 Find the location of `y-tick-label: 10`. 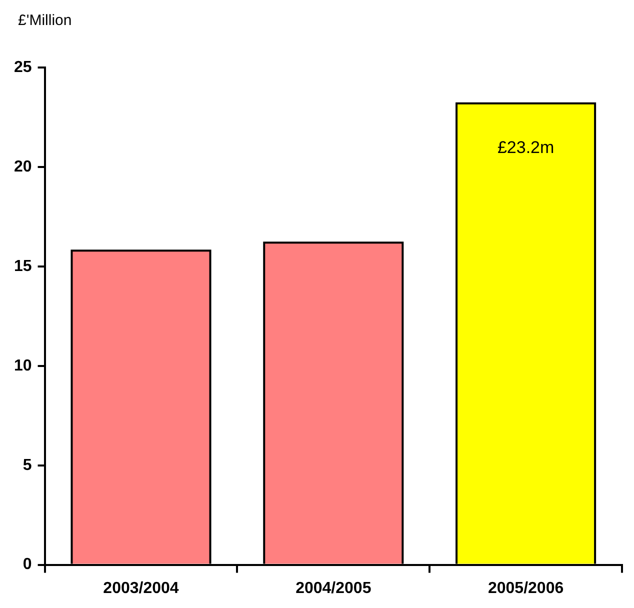

y-tick-label: 10 is located at coordinates (23, 365).